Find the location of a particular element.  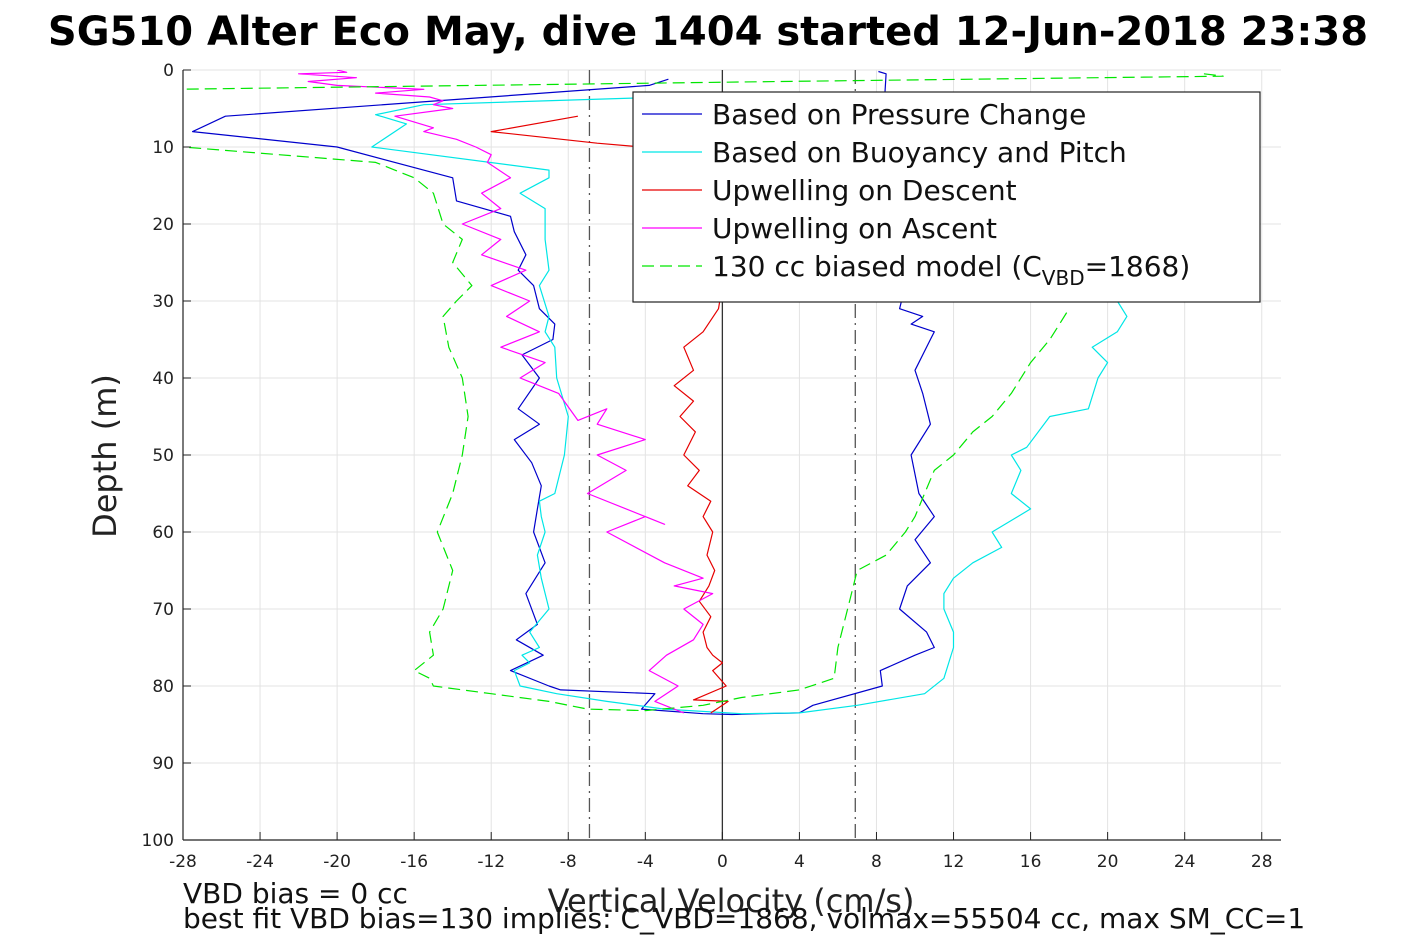

x-tick-label: -4 is located at coordinates (645, 862).